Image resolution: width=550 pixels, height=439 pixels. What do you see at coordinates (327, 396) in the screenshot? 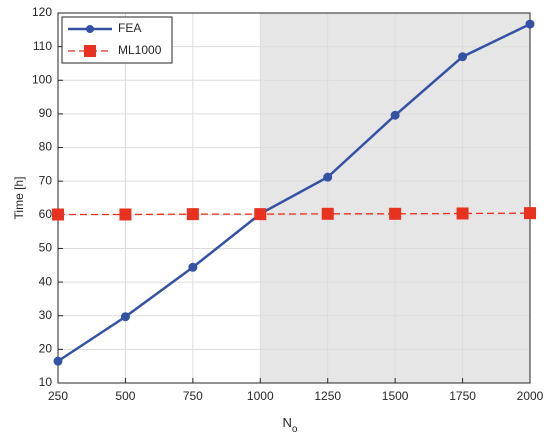
I see `x-tick-label: 1250` at bounding box center [327, 396].